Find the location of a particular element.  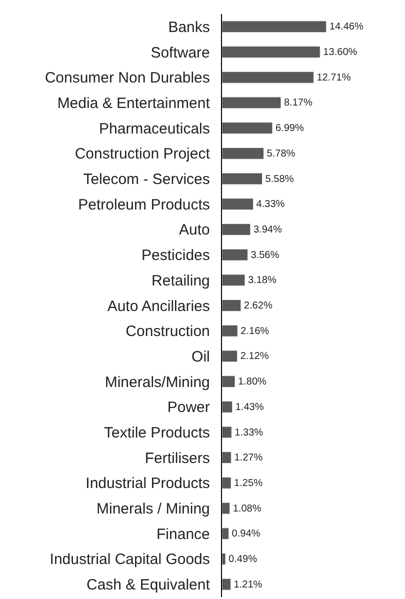

data-label: 1.08% is located at coordinates (247, 508).